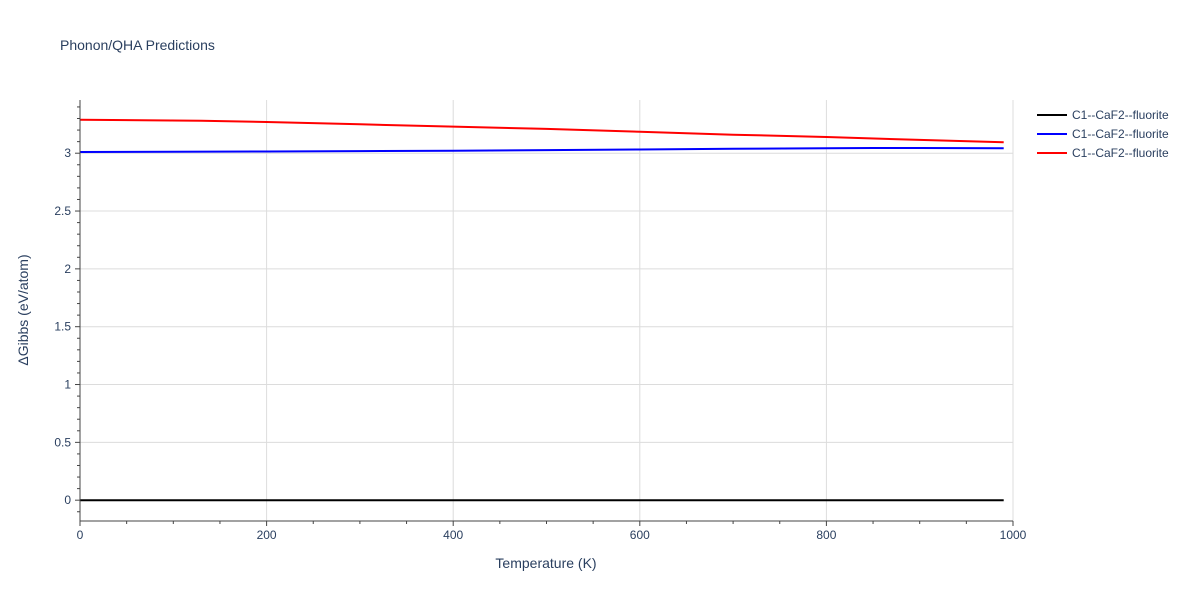  Describe the element at coordinates (137, 45) in the screenshot. I see `chart-title: Phonon/QHA Predictions` at that location.